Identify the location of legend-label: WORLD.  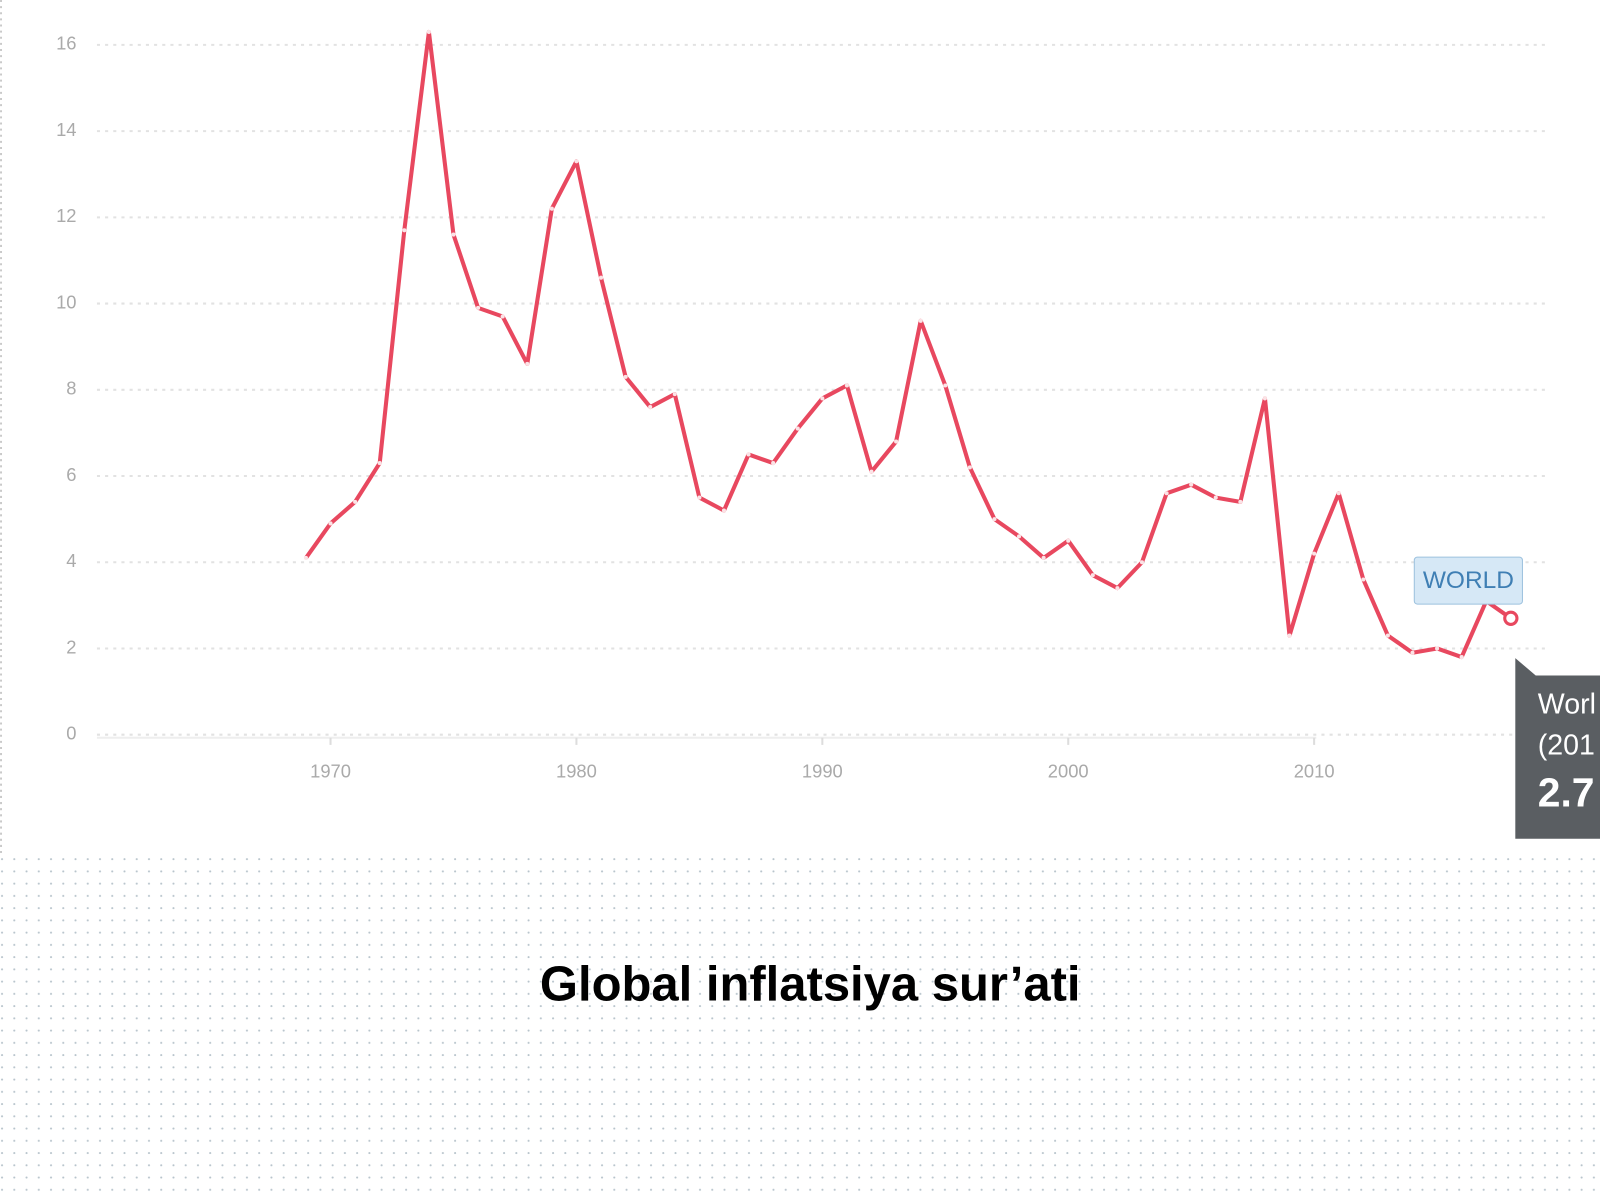
(1468, 580).